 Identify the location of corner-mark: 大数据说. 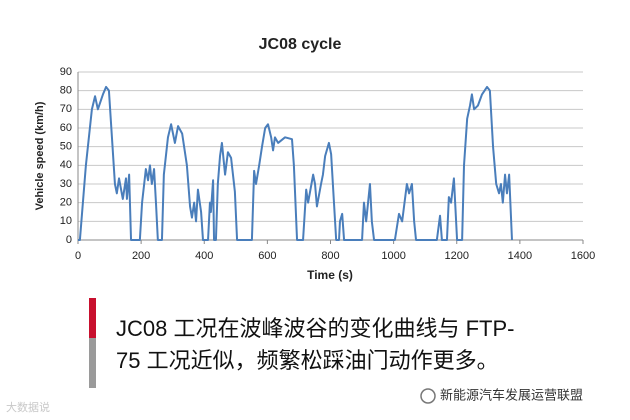
(28, 407).